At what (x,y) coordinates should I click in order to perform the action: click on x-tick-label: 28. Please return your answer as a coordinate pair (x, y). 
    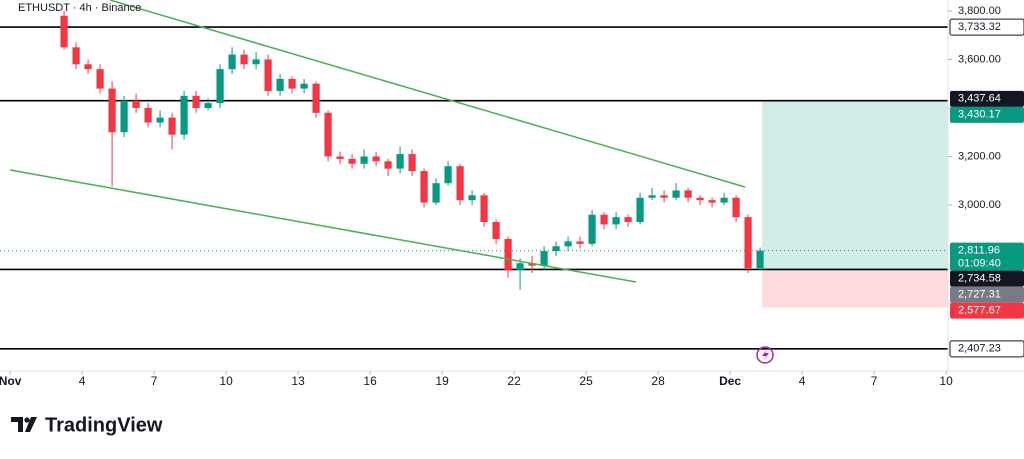
    Looking at the image, I should click on (658, 381).